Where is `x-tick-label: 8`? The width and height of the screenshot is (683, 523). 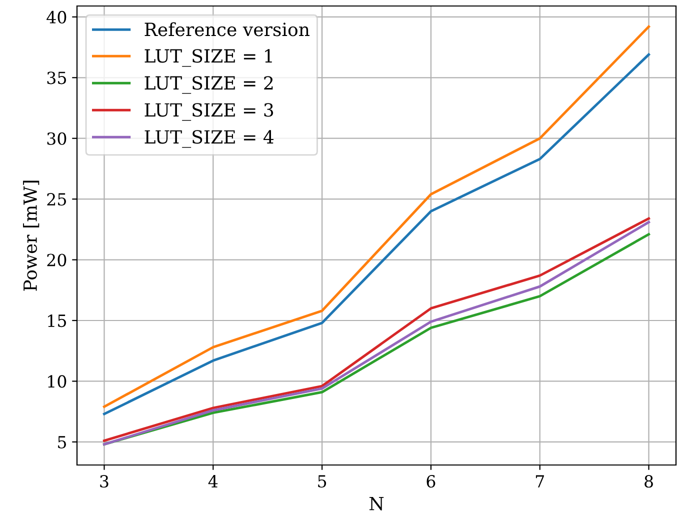 x-tick-label: 8 is located at coordinates (648, 481).